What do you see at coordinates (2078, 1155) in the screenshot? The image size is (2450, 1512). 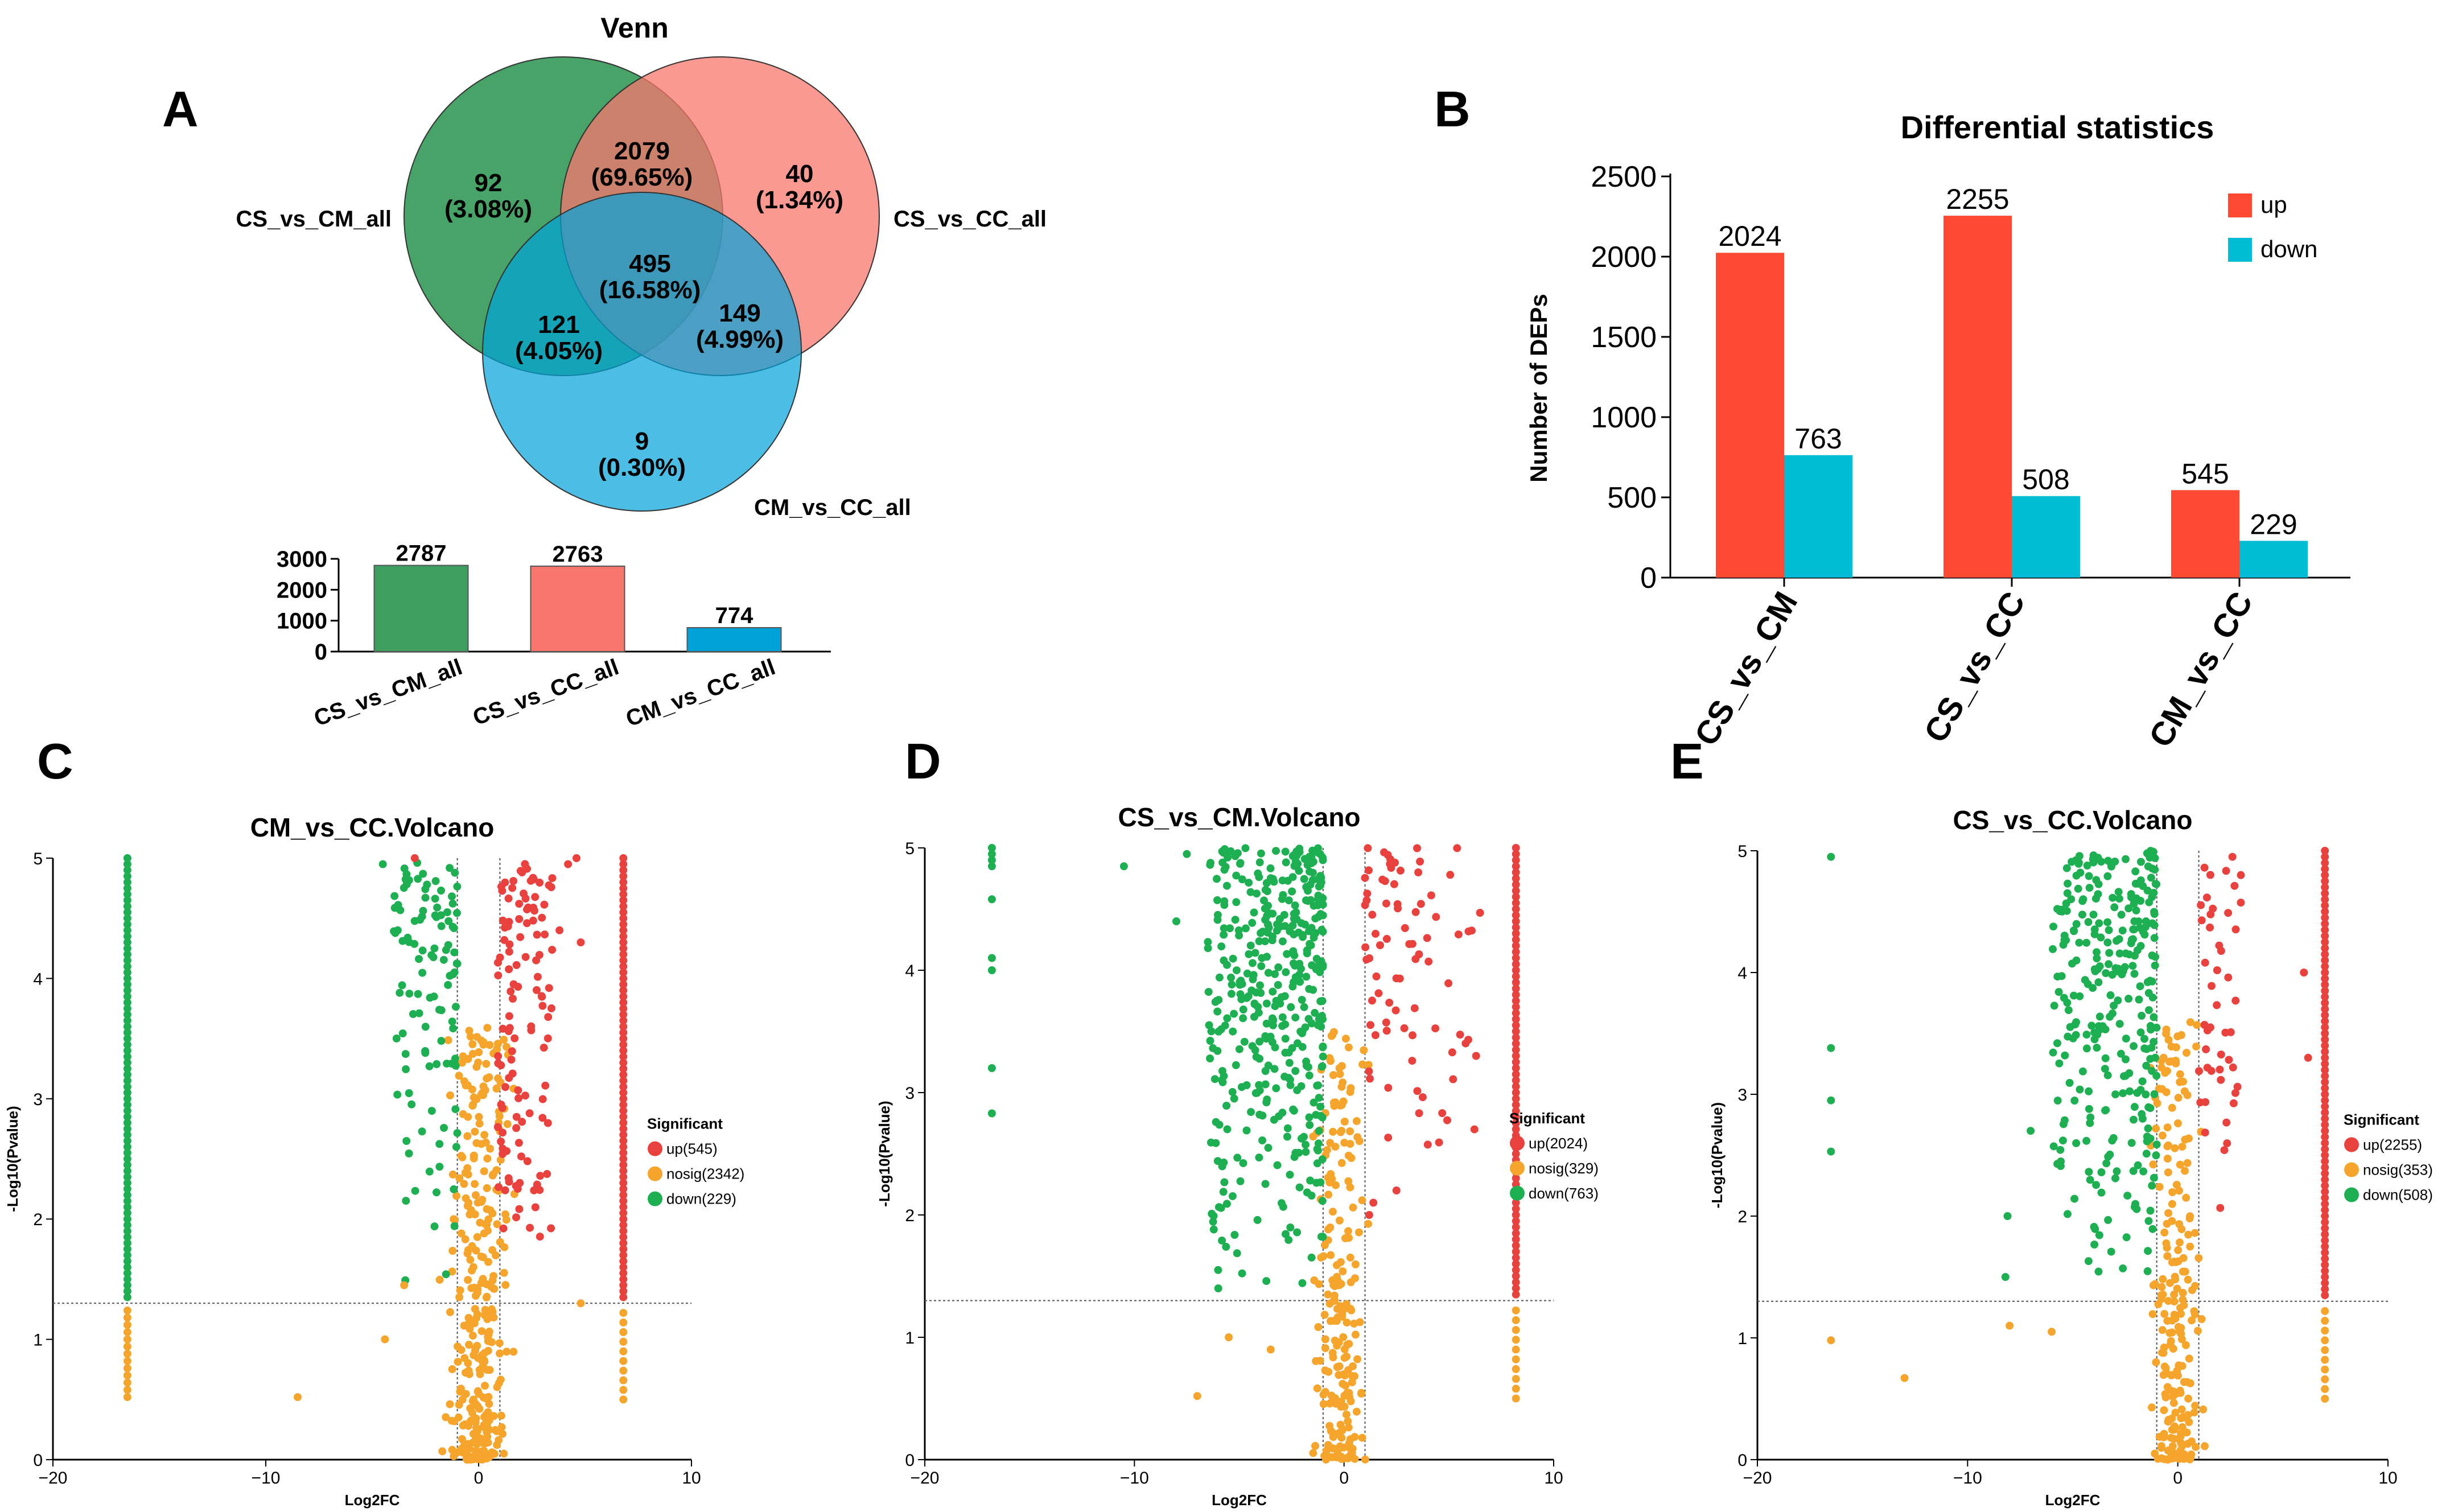 I see `points` at bounding box center [2078, 1155].